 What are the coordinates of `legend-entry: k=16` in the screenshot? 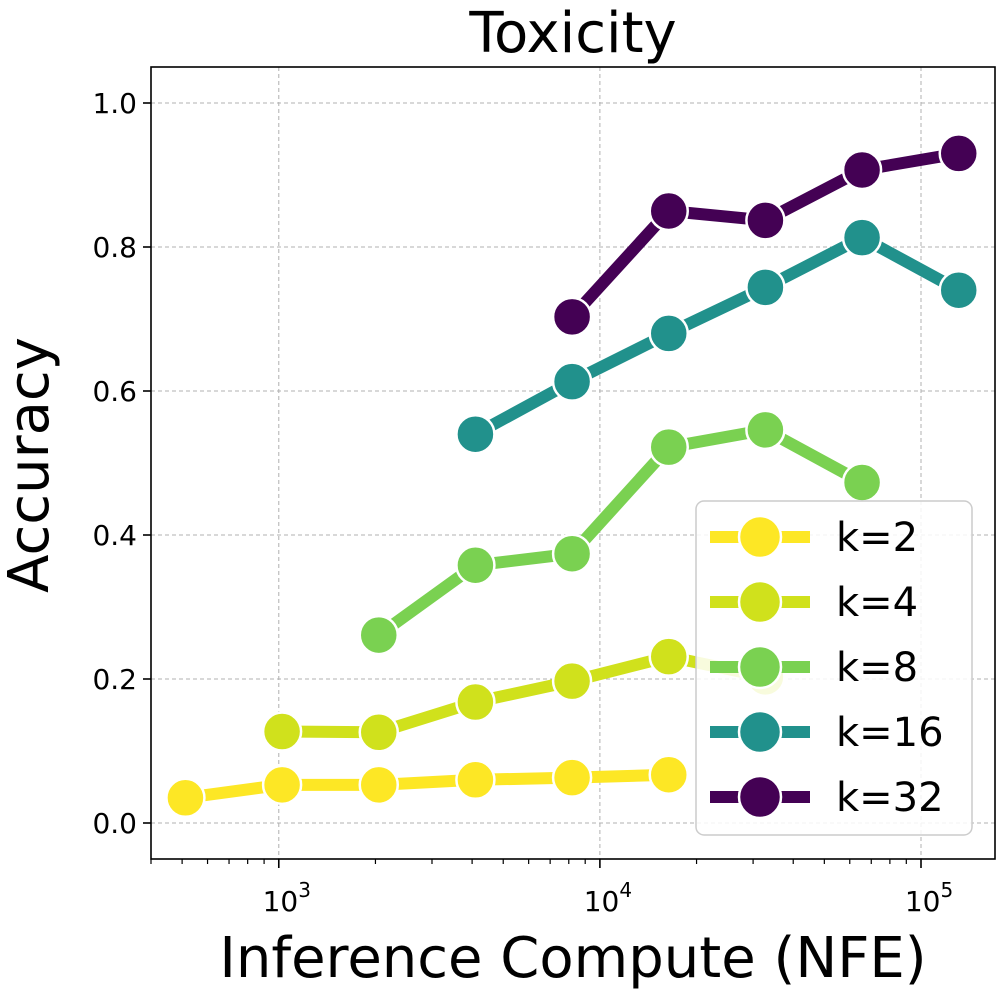 It's located at (827, 732).